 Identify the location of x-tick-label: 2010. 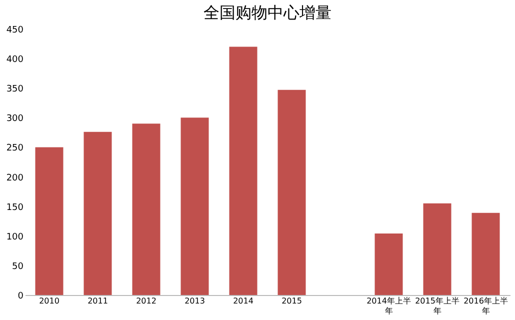
(49, 301).